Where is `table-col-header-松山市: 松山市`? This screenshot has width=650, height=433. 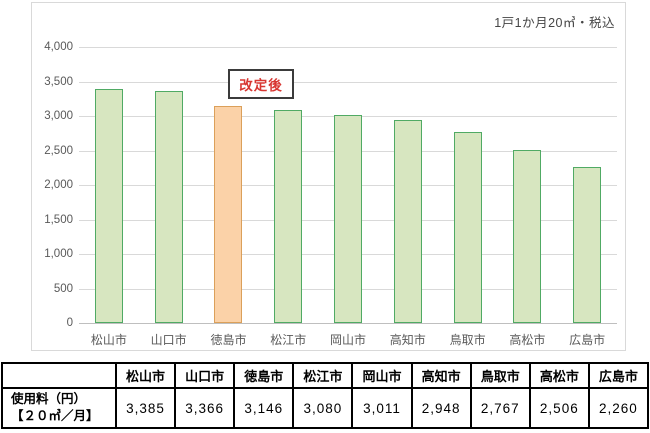 table-col-header-松山市: 松山市 is located at coordinates (145, 375).